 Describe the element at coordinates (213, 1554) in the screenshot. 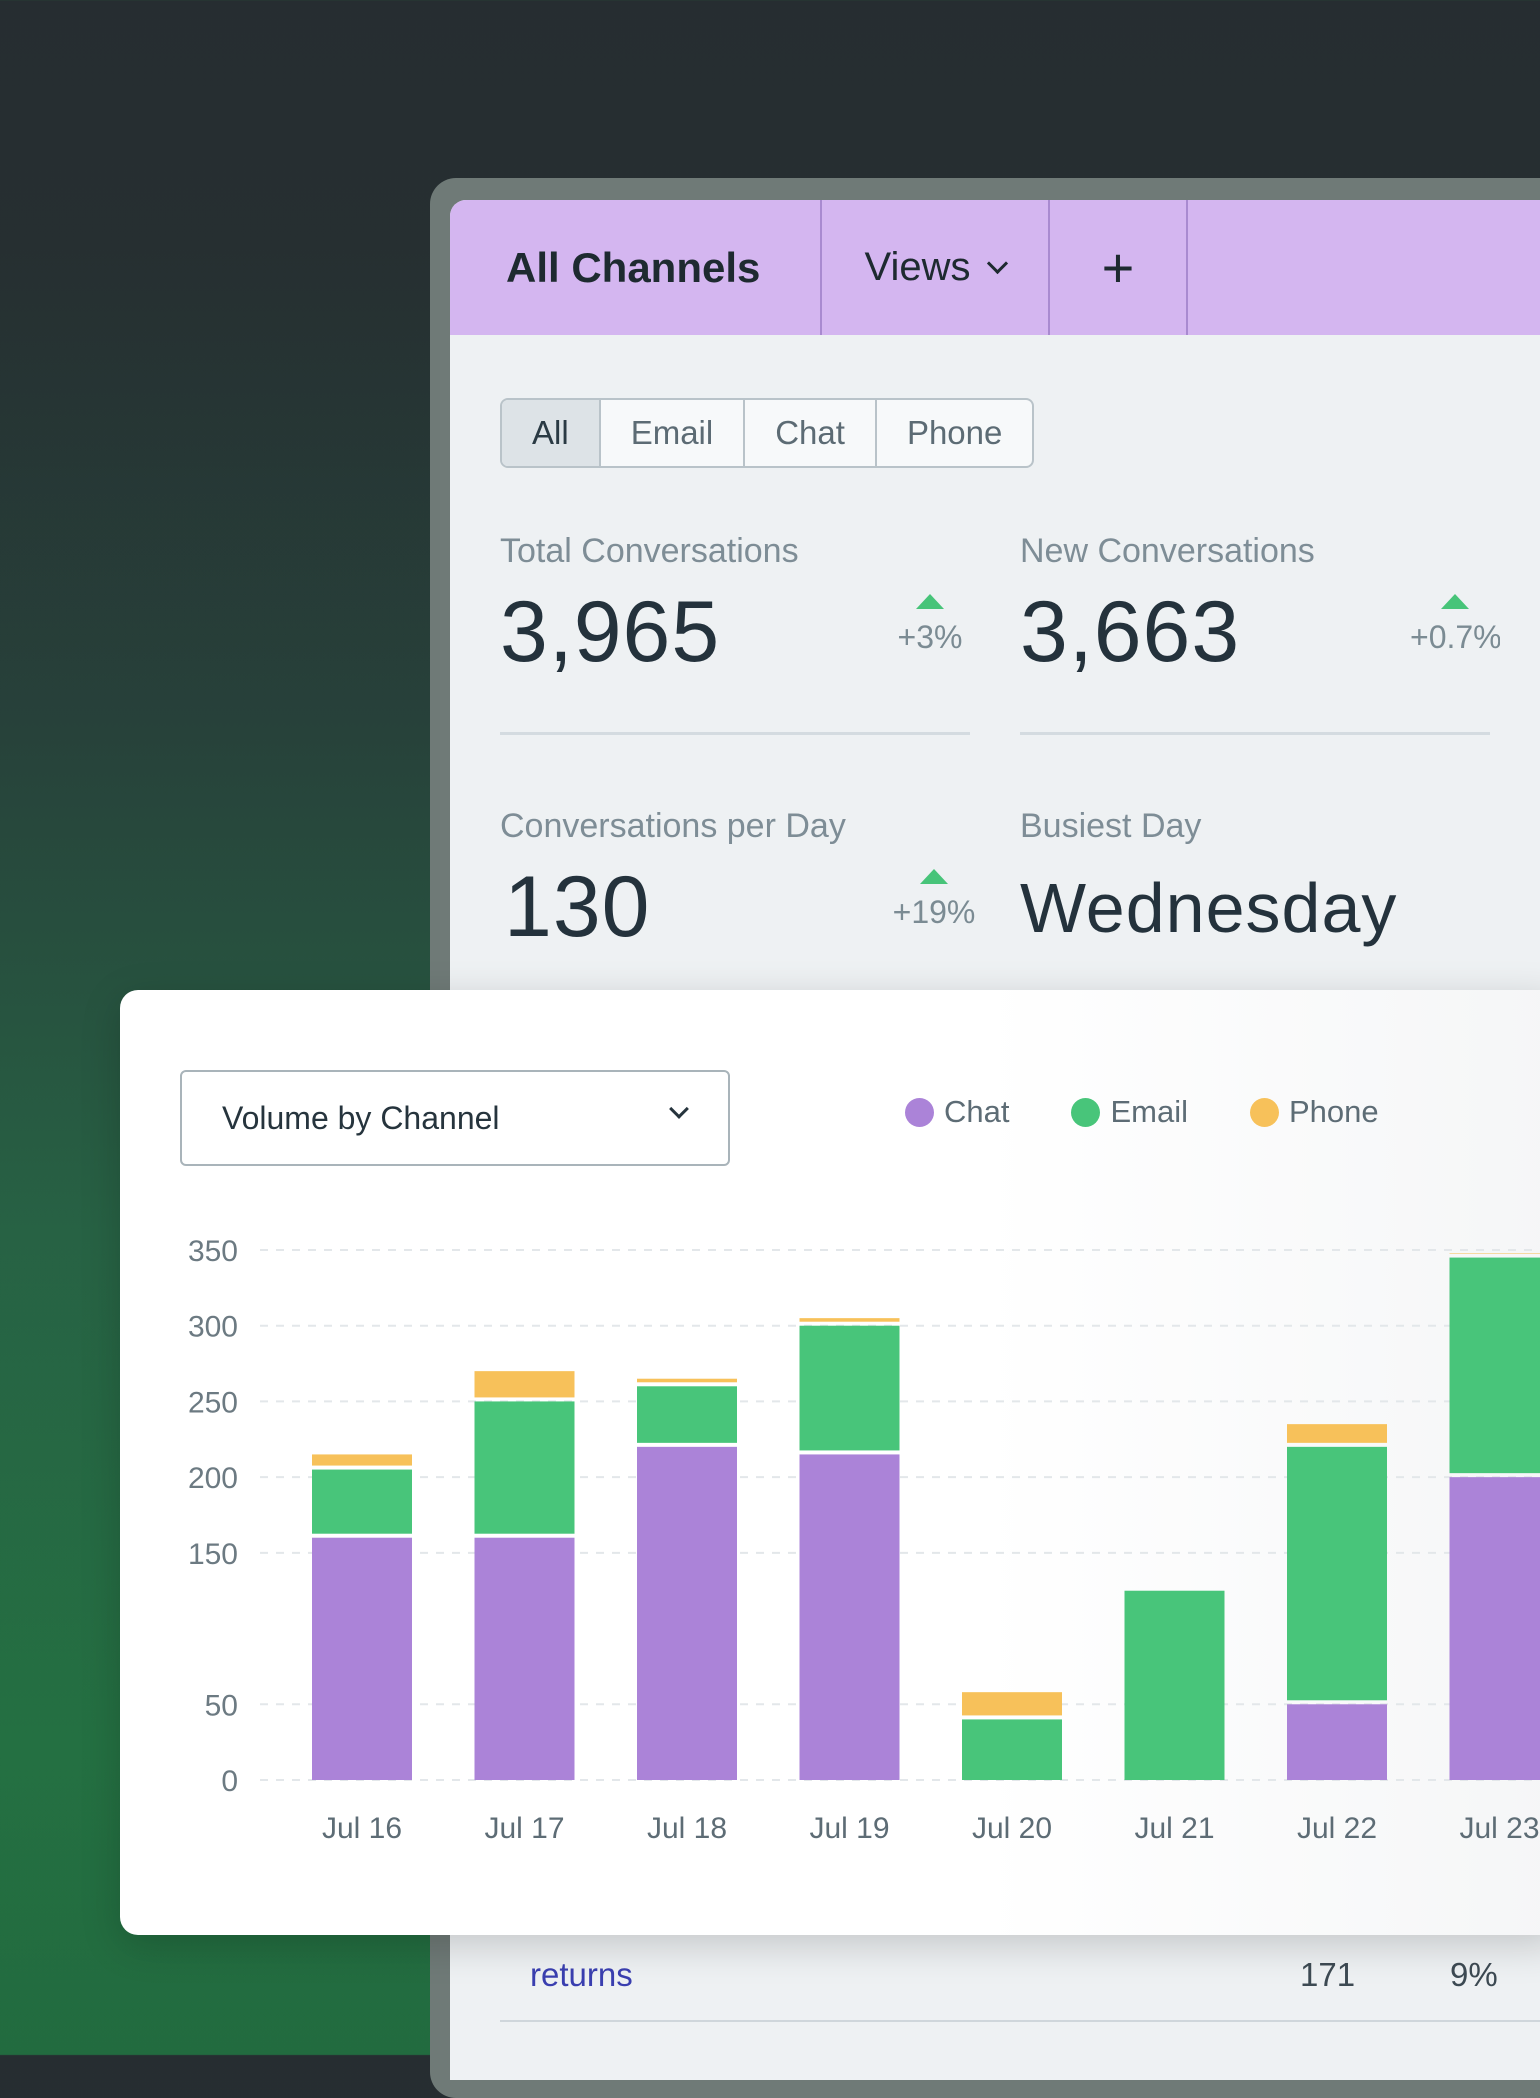

I see `y-tick-label: 150` at that location.